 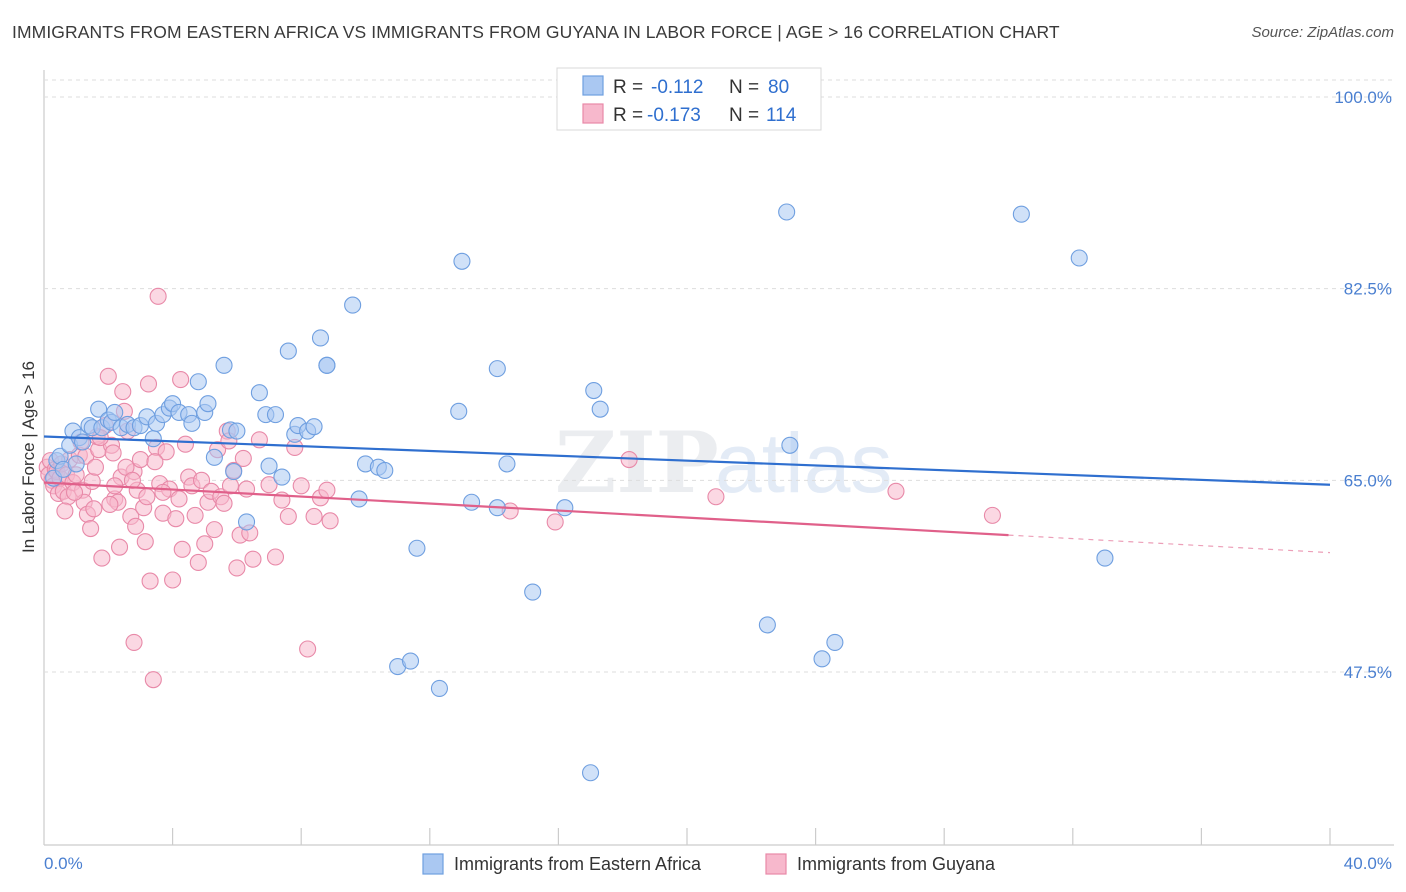 What do you see at coordinates (1368, 863) in the screenshot?
I see `x-tick-label-max: 40.0%` at bounding box center [1368, 863].